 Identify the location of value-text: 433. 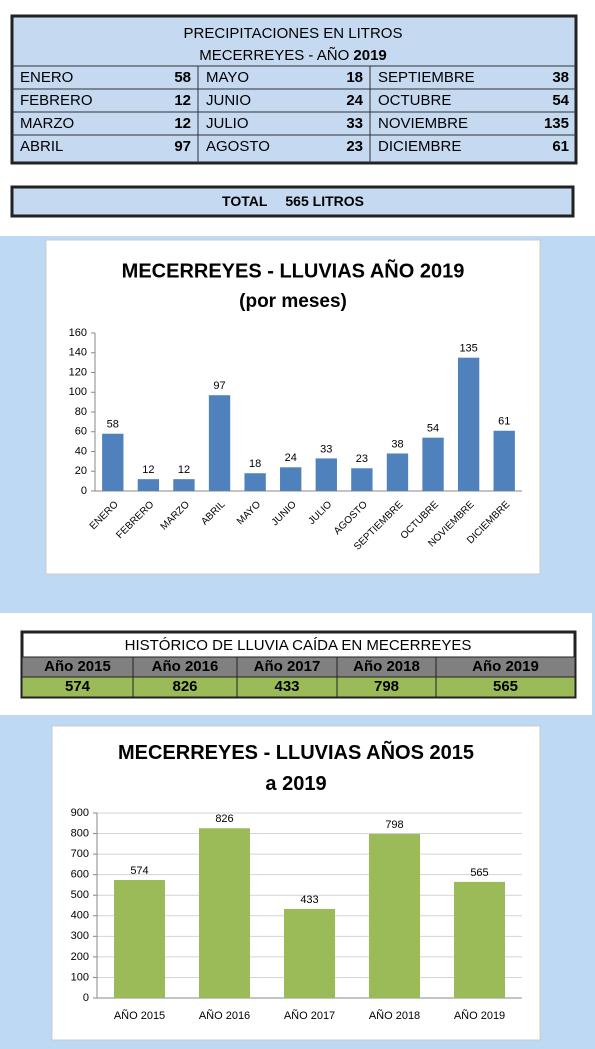
(286, 686).